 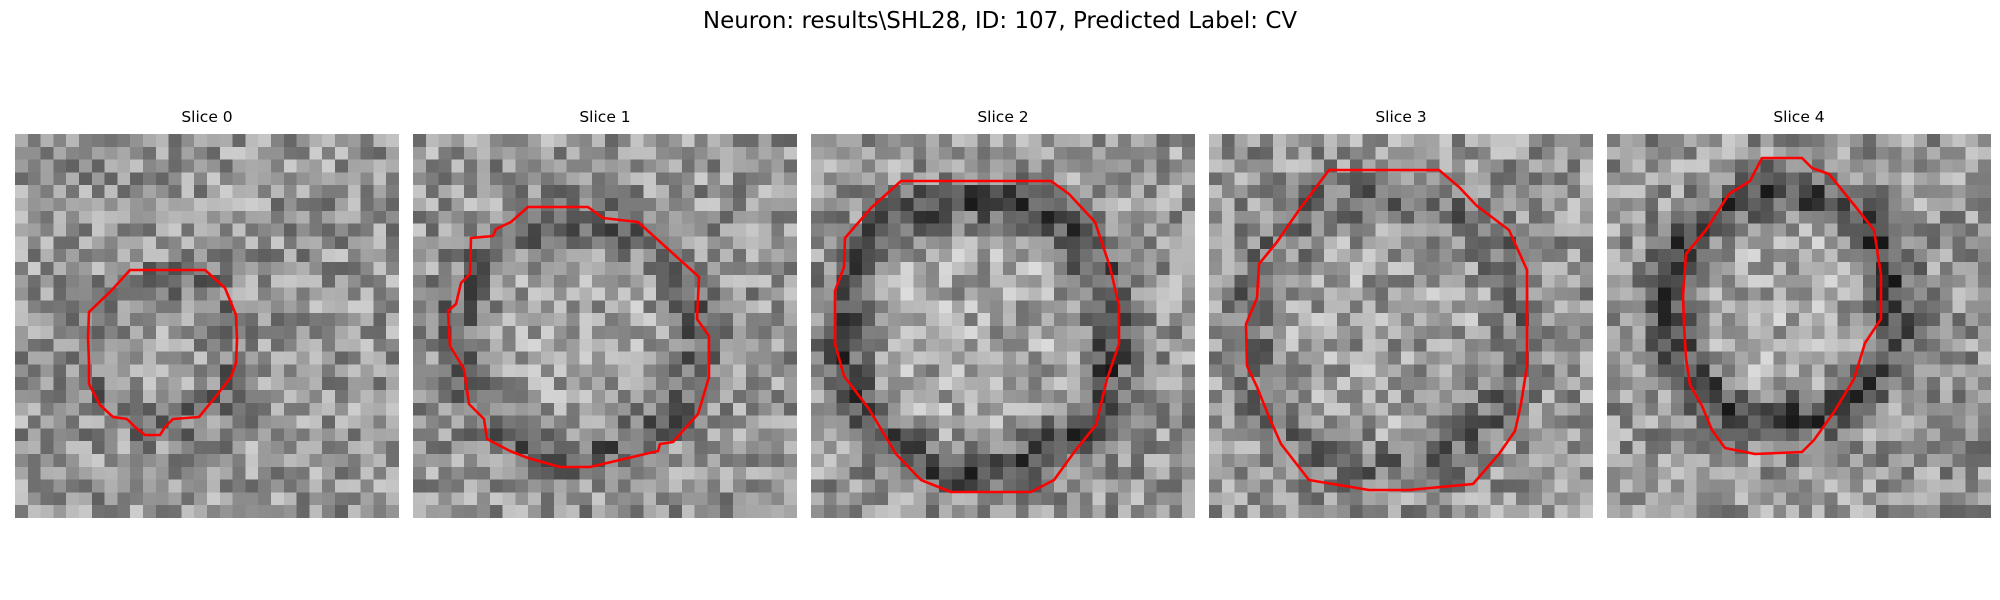 What do you see at coordinates (207, 117) in the screenshot?
I see `panel-title-slice-0: Slice 0` at bounding box center [207, 117].